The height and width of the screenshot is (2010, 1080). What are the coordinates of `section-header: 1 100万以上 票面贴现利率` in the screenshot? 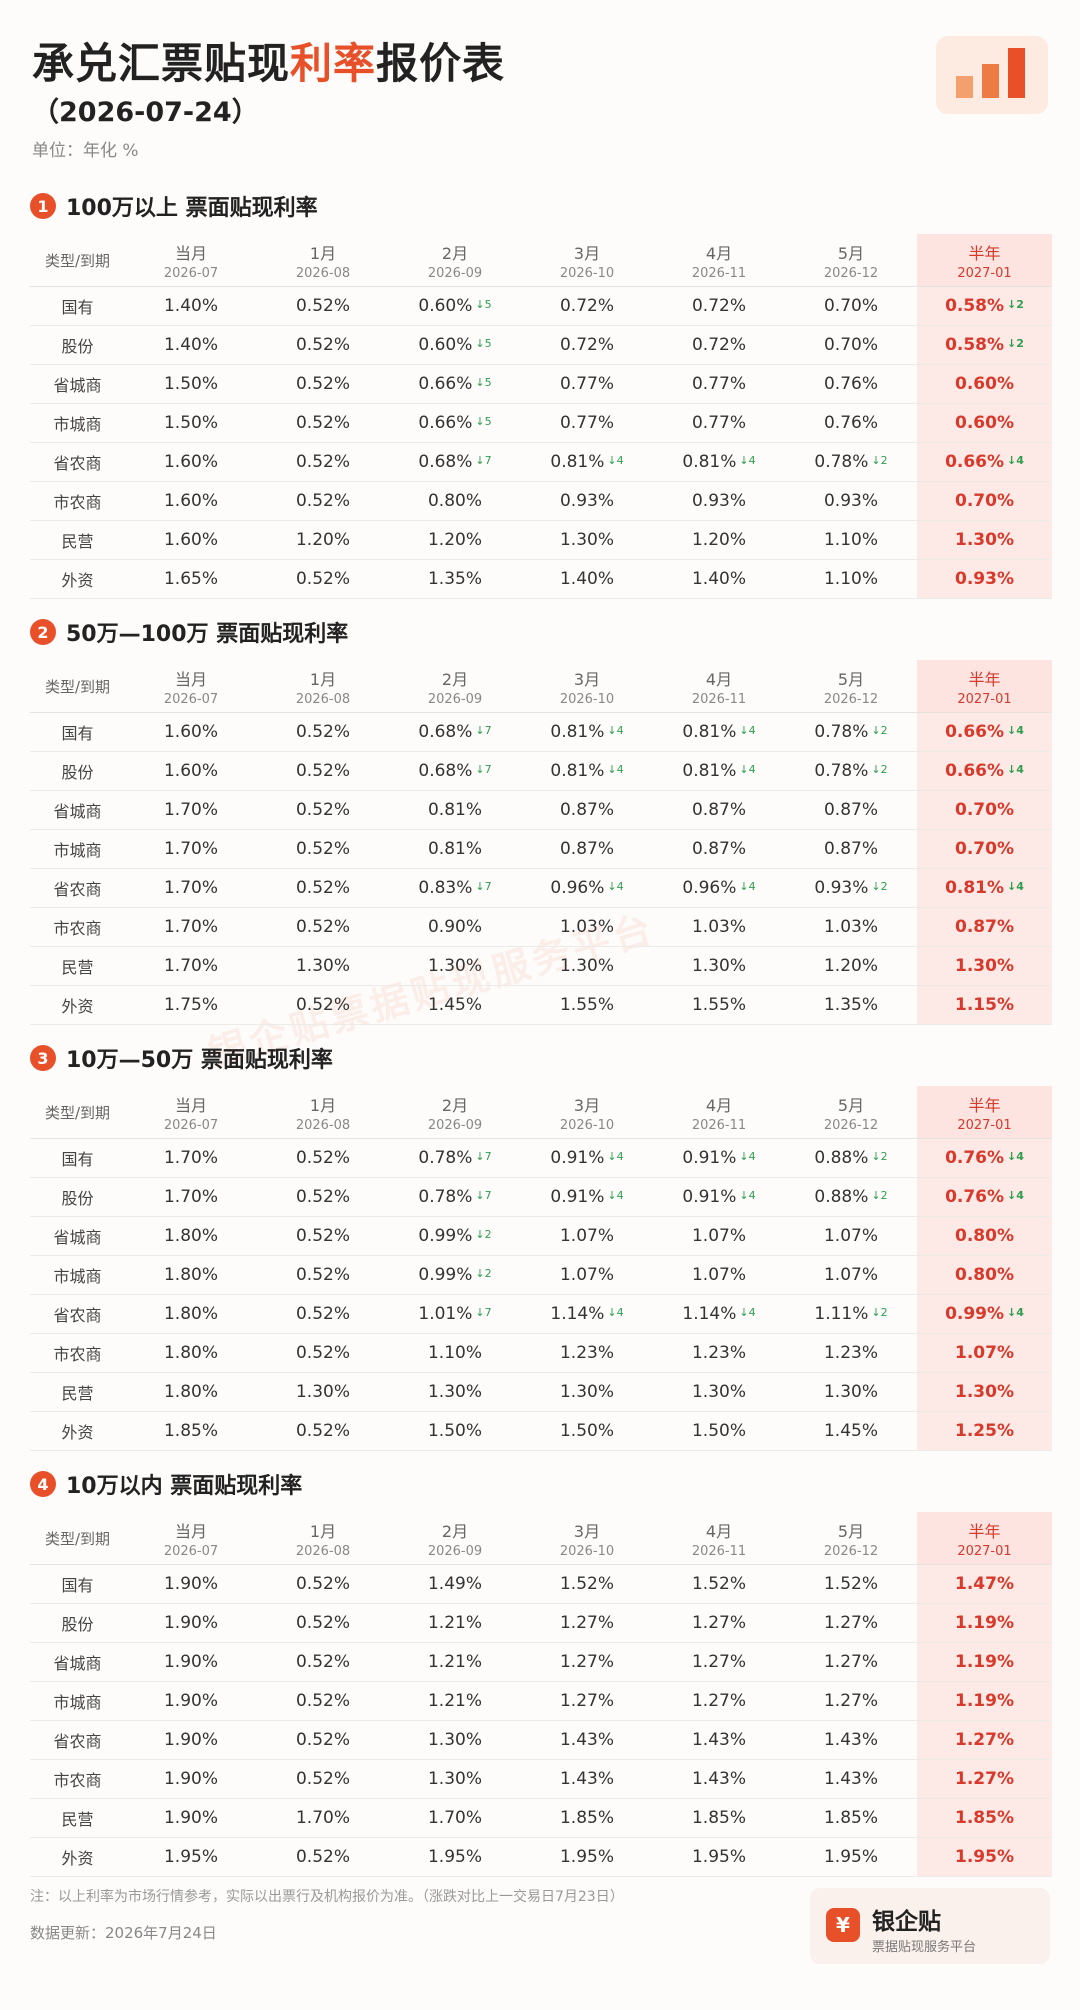 It's located at (541, 206).